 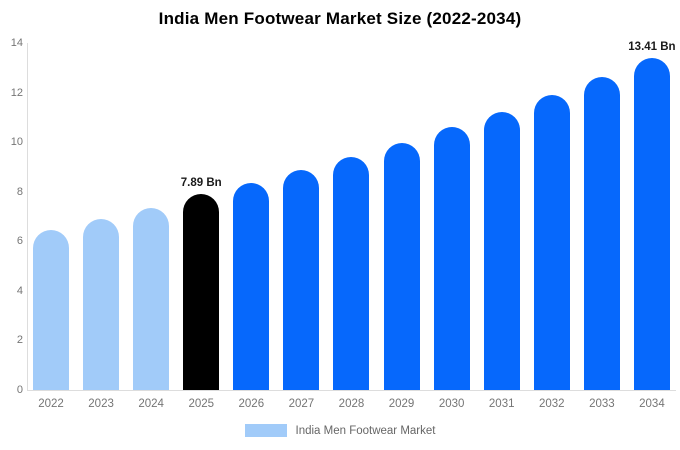 What do you see at coordinates (201, 404) in the screenshot?
I see `x-label-2025: 2025` at bounding box center [201, 404].